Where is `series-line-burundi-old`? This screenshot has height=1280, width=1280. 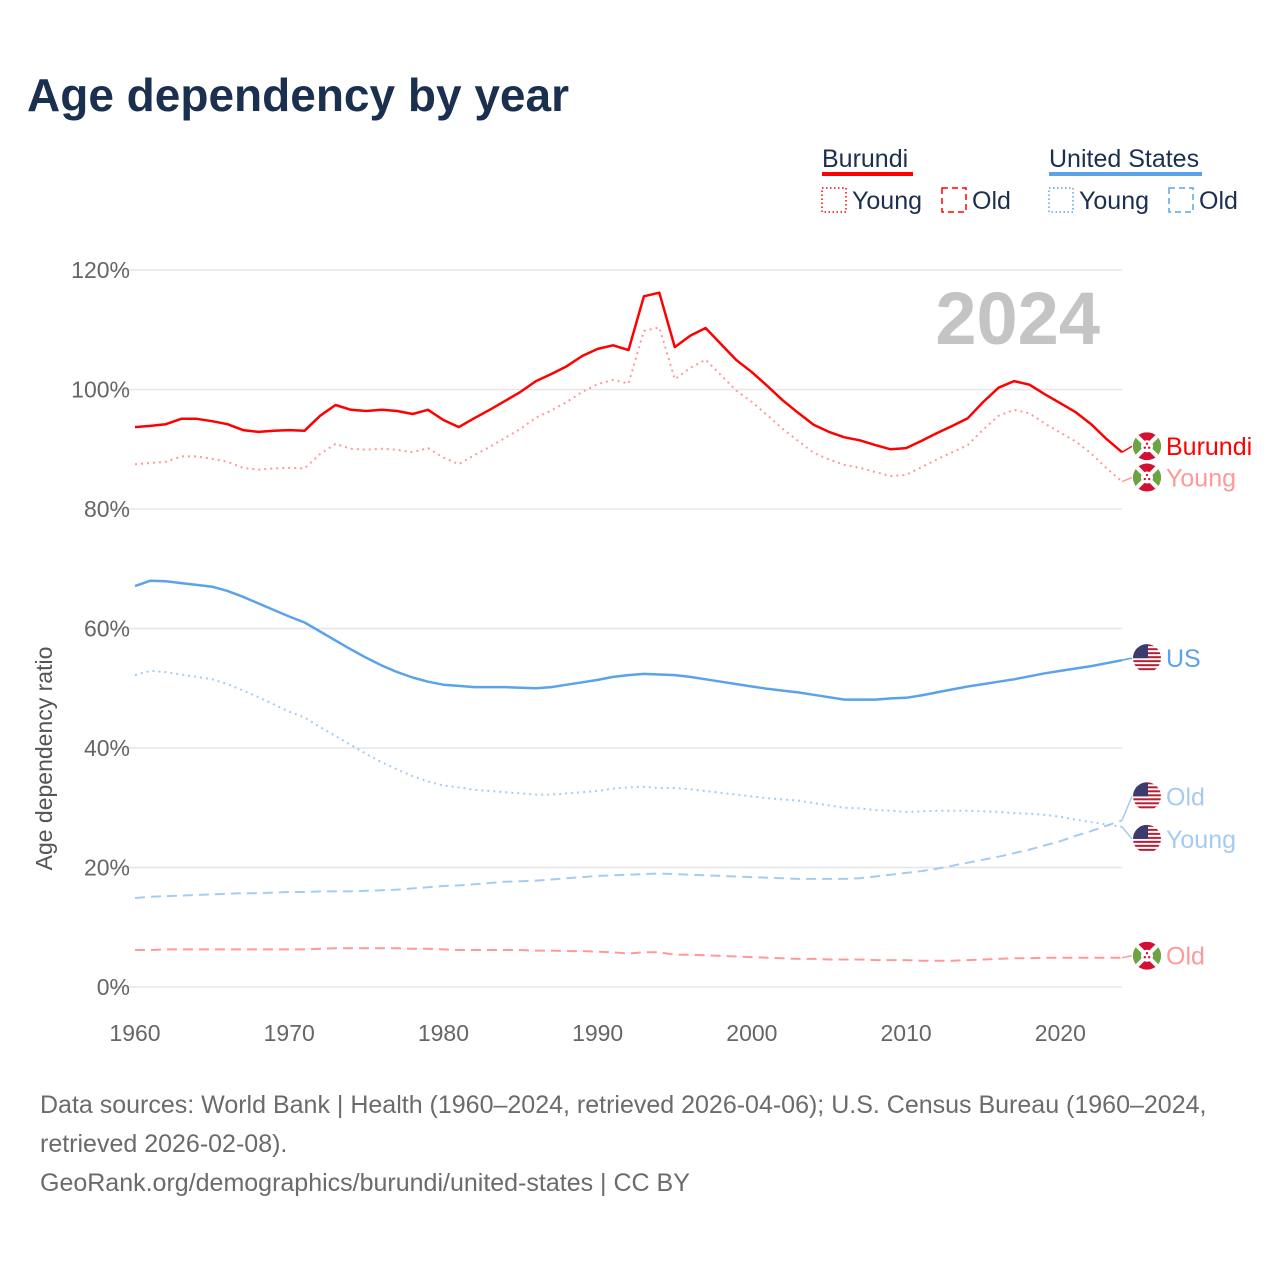 series-line-burundi-old is located at coordinates (628, 954).